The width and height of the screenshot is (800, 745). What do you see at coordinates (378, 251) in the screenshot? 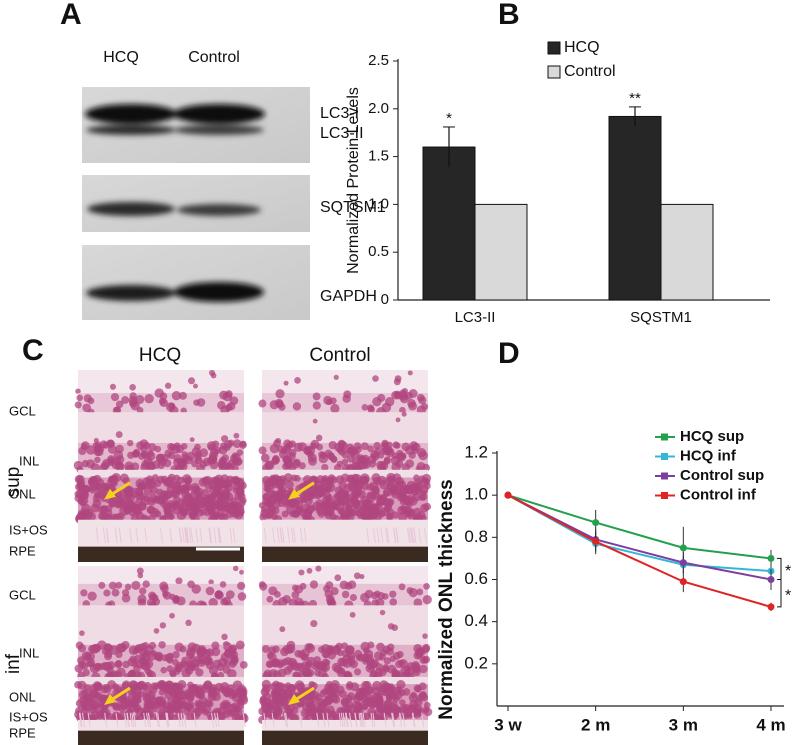
I see `y-tick-label: 0.5` at bounding box center [378, 251].